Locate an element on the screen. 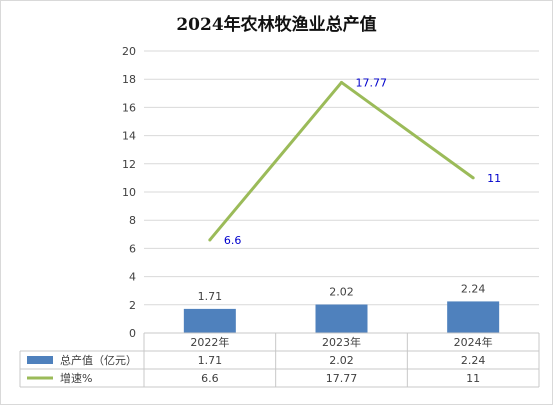 The image size is (553, 405). bar-data-label: 1.71 is located at coordinates (210, 296).